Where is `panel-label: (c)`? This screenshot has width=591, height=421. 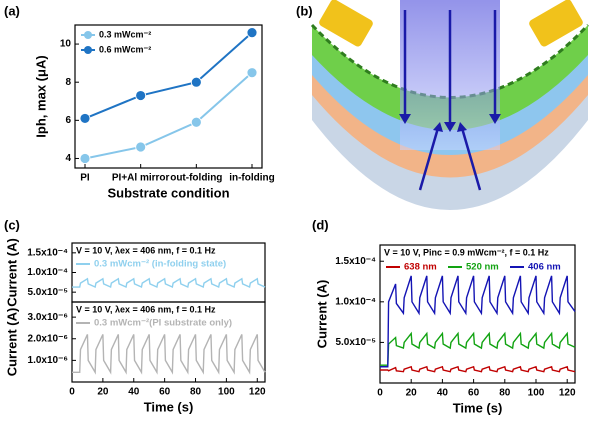 panel-label: (c) is located at coordinates (12, 224).